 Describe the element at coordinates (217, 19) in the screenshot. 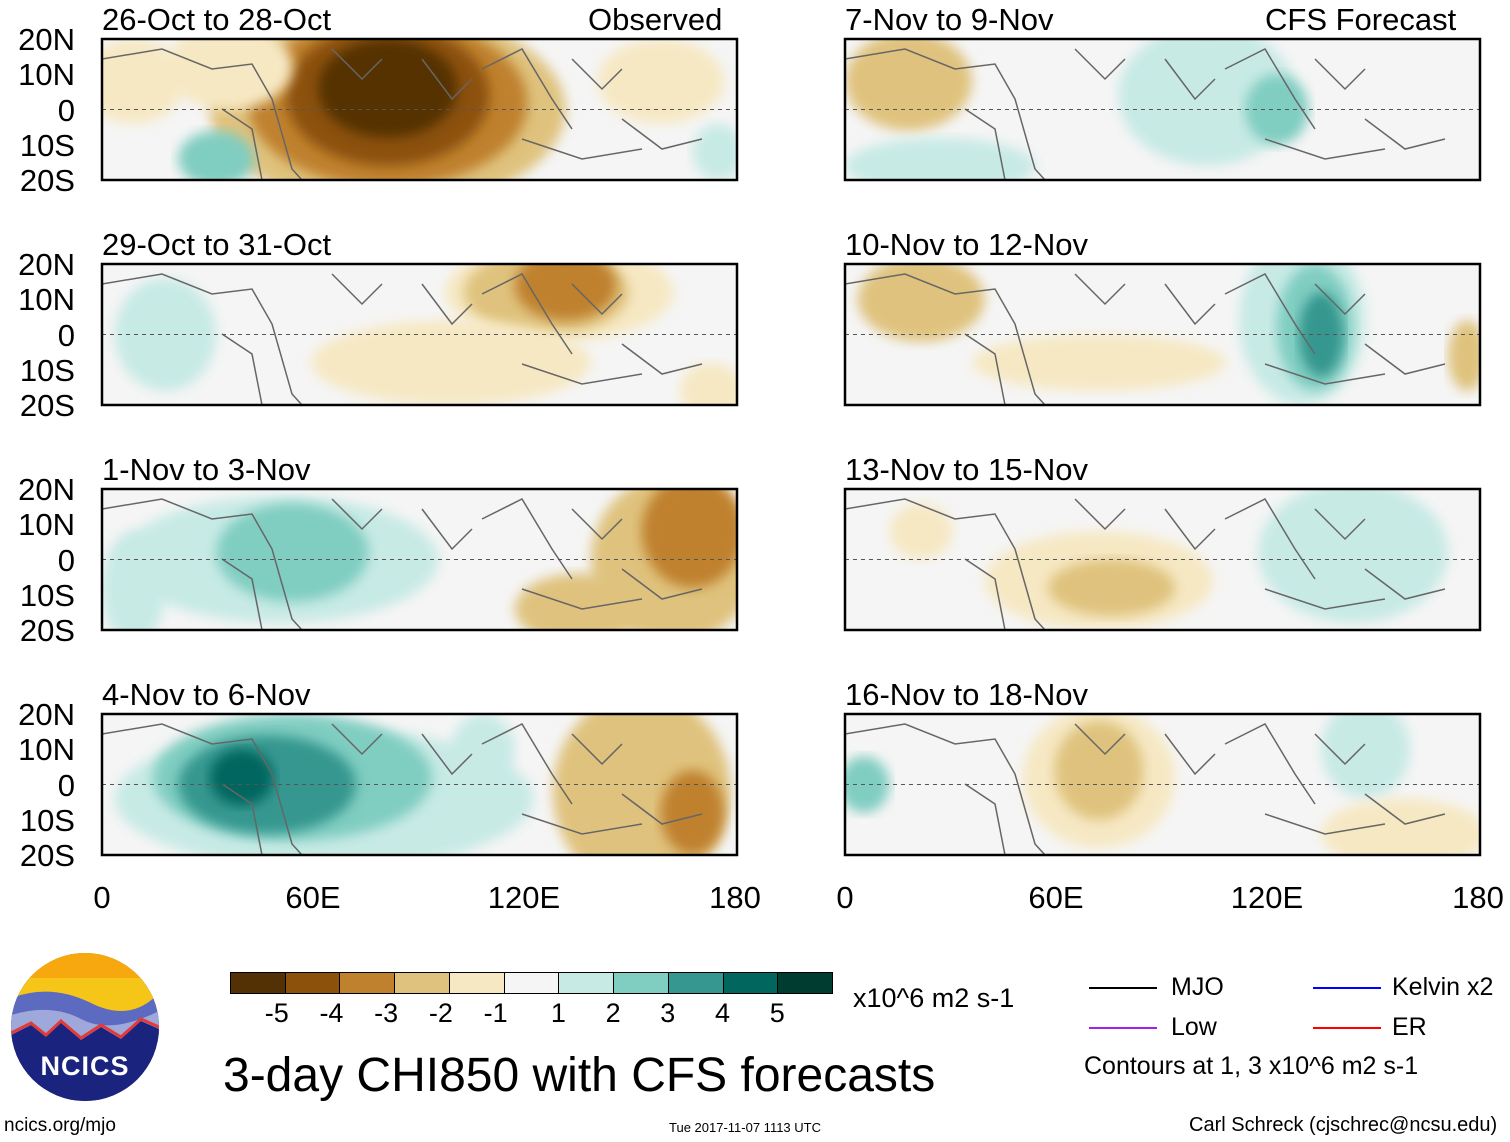

I see `panel-title: 26-Oct to 28-Oct` at that location.